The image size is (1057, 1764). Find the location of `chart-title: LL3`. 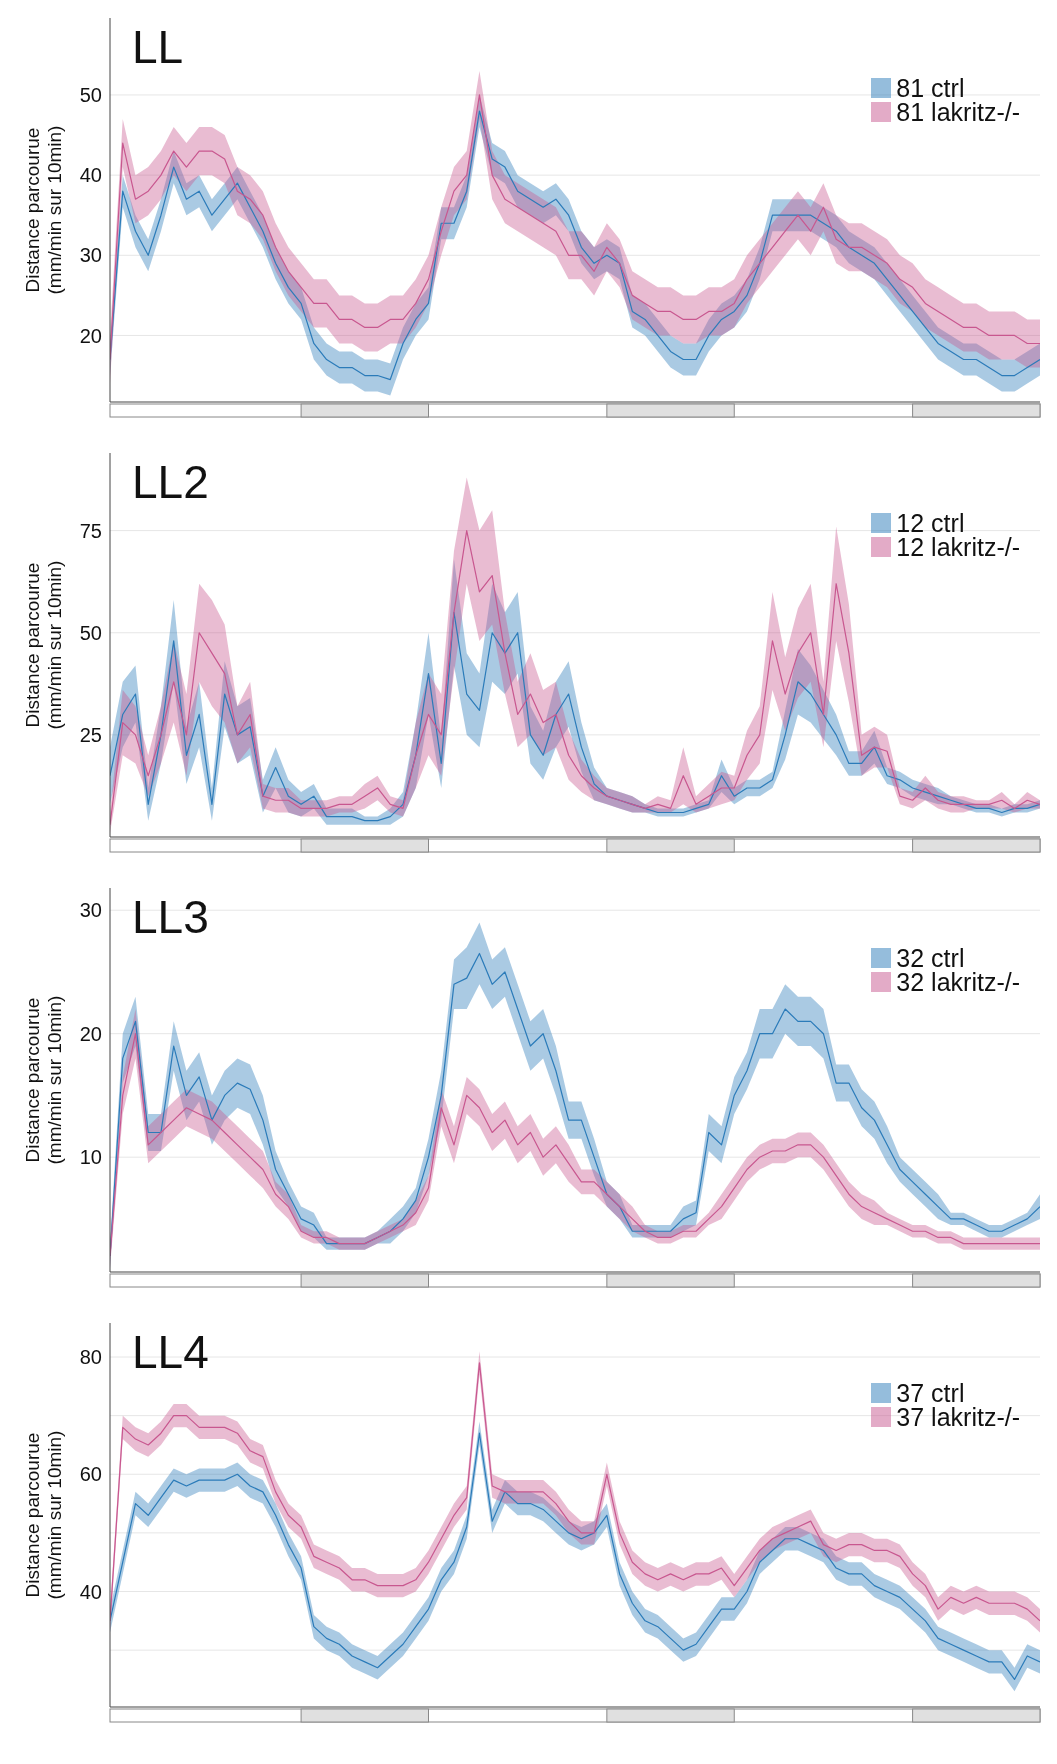

chart-title: LL3 is located at coordinates (170, 917).